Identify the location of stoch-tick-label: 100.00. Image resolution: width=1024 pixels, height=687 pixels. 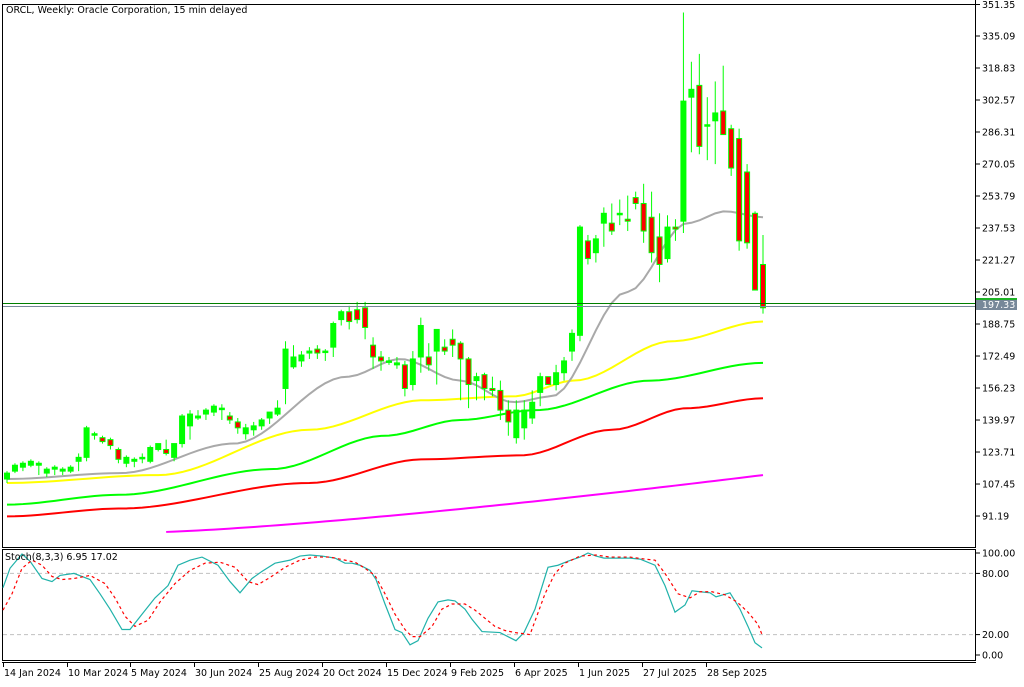
(998, 554).